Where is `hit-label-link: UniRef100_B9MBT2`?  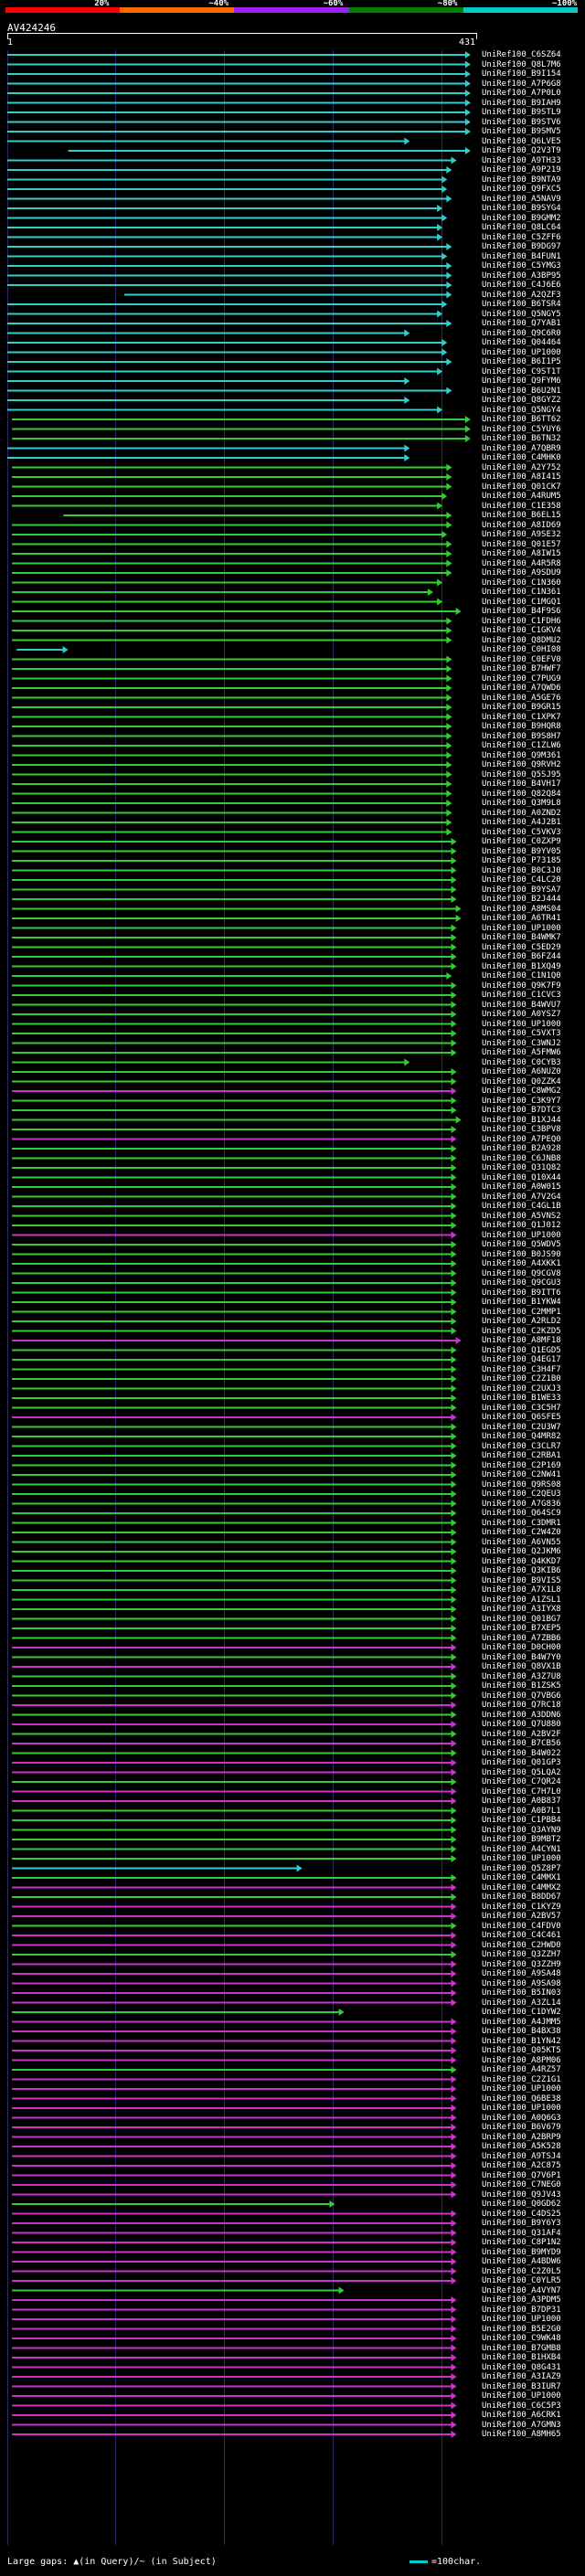 hit-label-link: UniRef100_B9MBT2 is located at coordinates (521, 1839).